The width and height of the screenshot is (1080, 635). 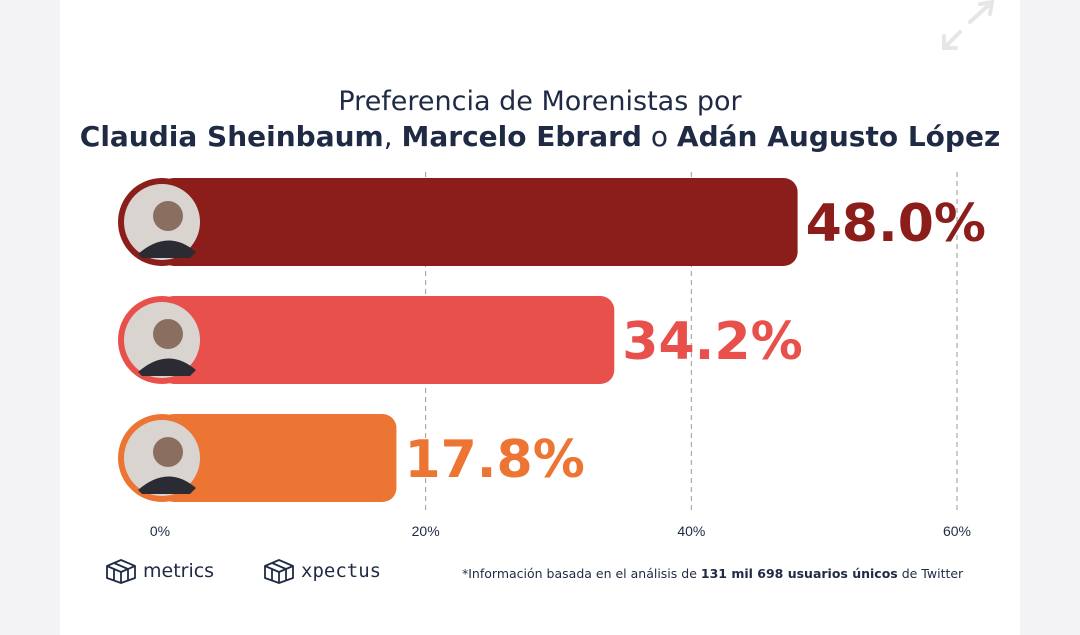 I want to click on x-tick-label: 0%, so click(x=160, y=531).